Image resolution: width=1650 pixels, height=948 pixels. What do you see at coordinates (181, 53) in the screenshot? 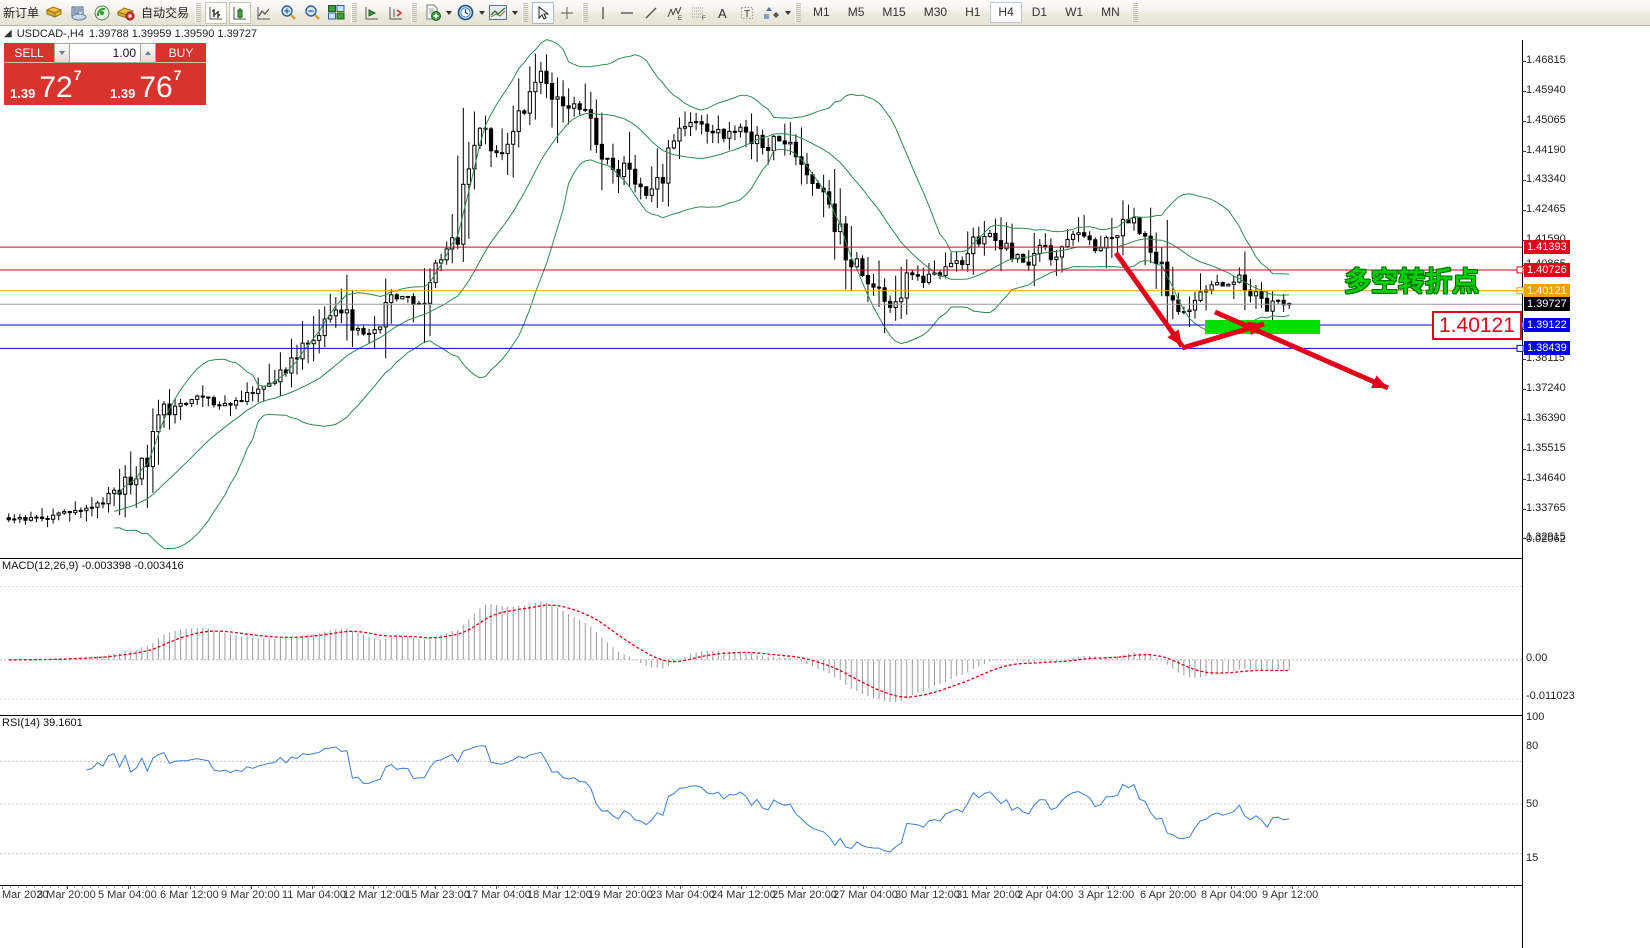
I see `buy-button: BUY` at bounding box center [181, 53].